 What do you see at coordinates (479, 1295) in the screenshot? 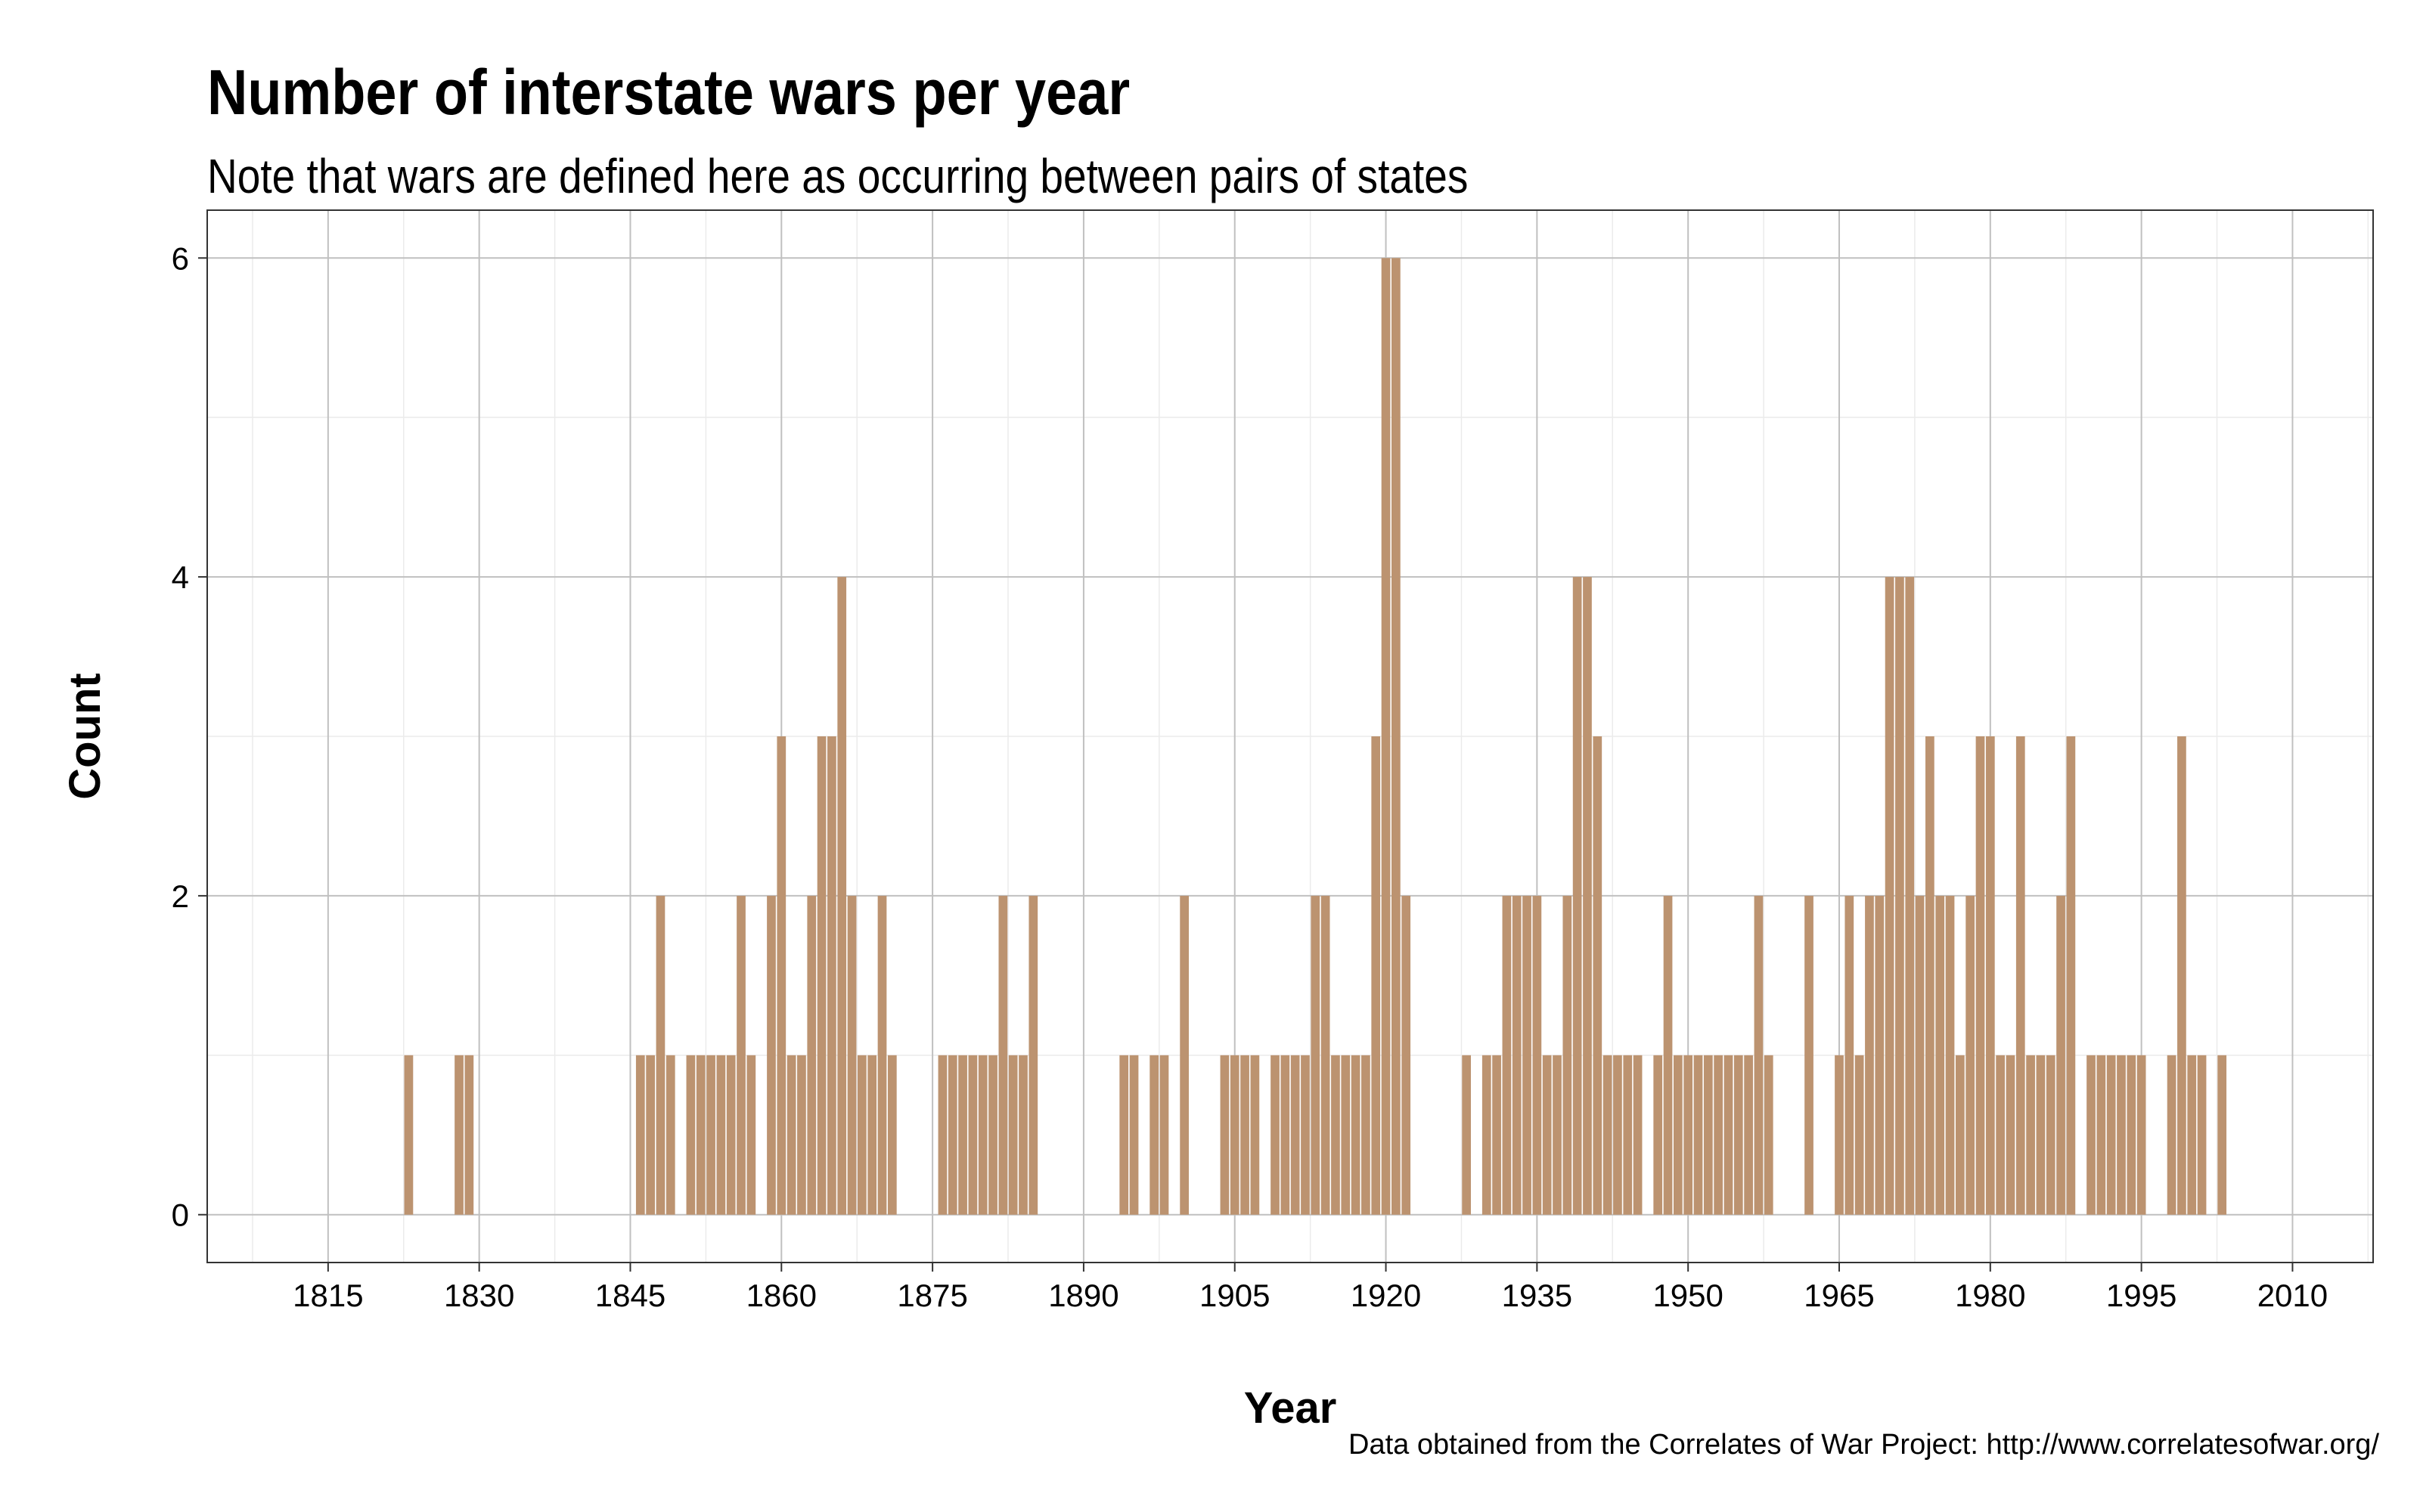
I see `x-tick-label: 1830` at bounding box center [479, 1295].